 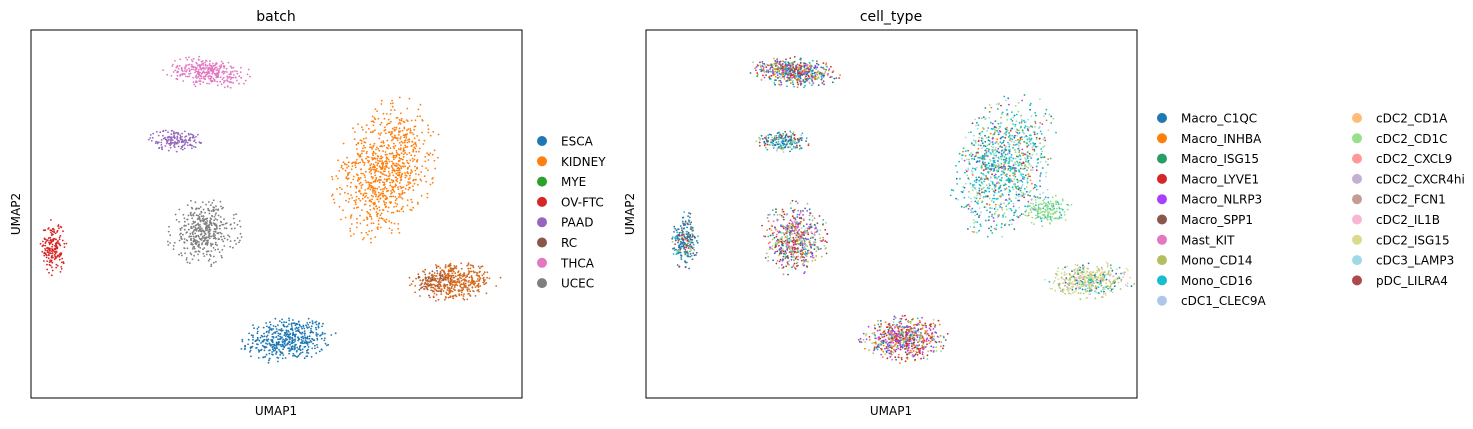 I want to click on cell-type-point-macro_isg15, so click(x=1012, y=121).